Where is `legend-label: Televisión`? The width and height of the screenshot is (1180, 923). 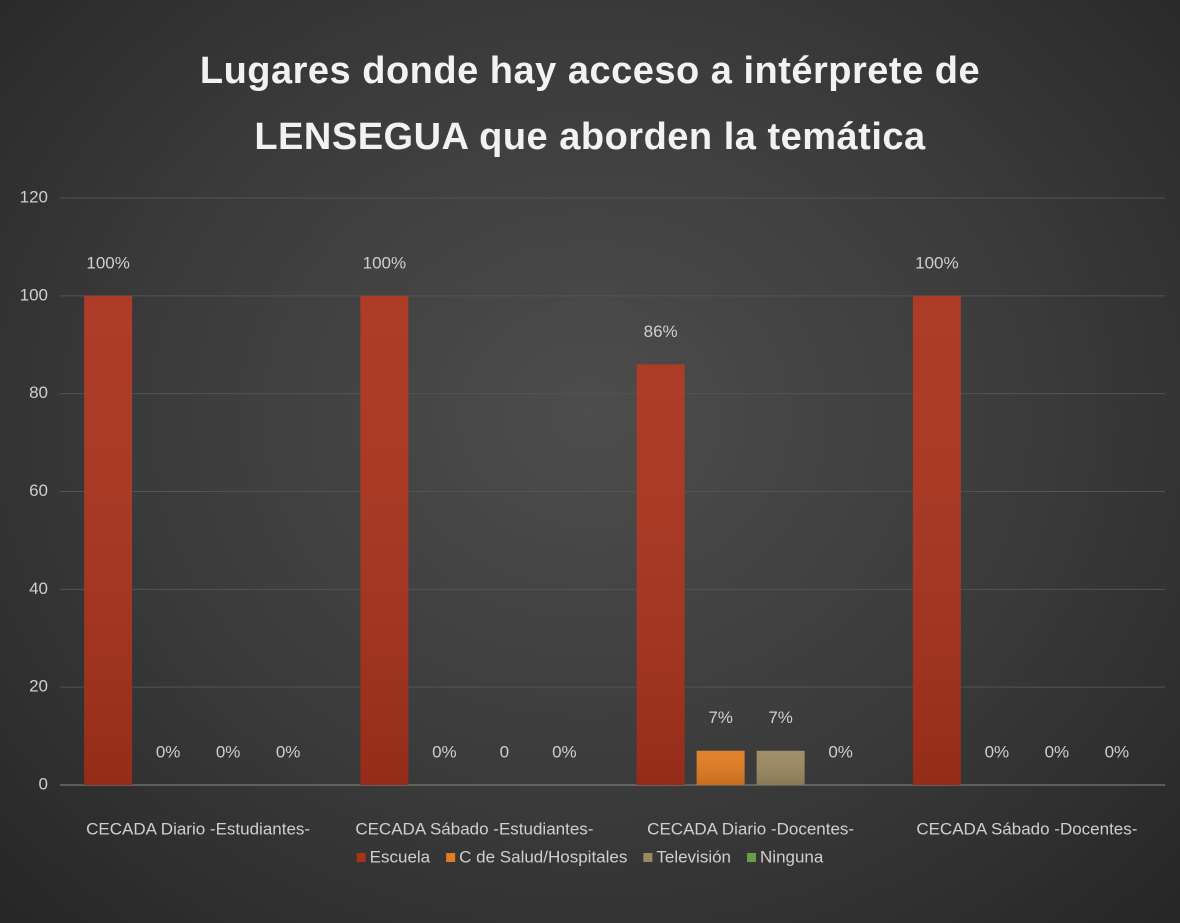
legend-label: Televisión is located at coordinates (693, 856).